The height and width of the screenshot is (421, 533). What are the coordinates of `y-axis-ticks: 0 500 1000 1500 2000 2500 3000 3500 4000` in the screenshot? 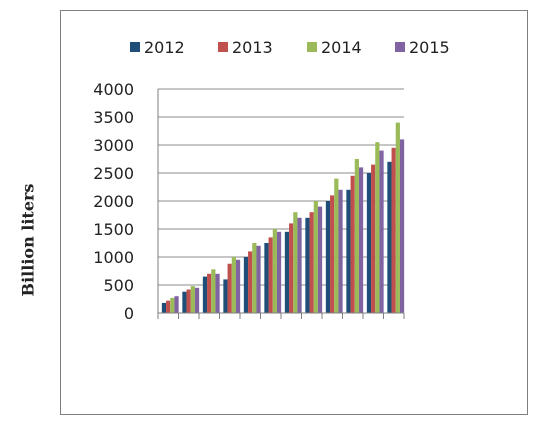 It's located at (113, 201).